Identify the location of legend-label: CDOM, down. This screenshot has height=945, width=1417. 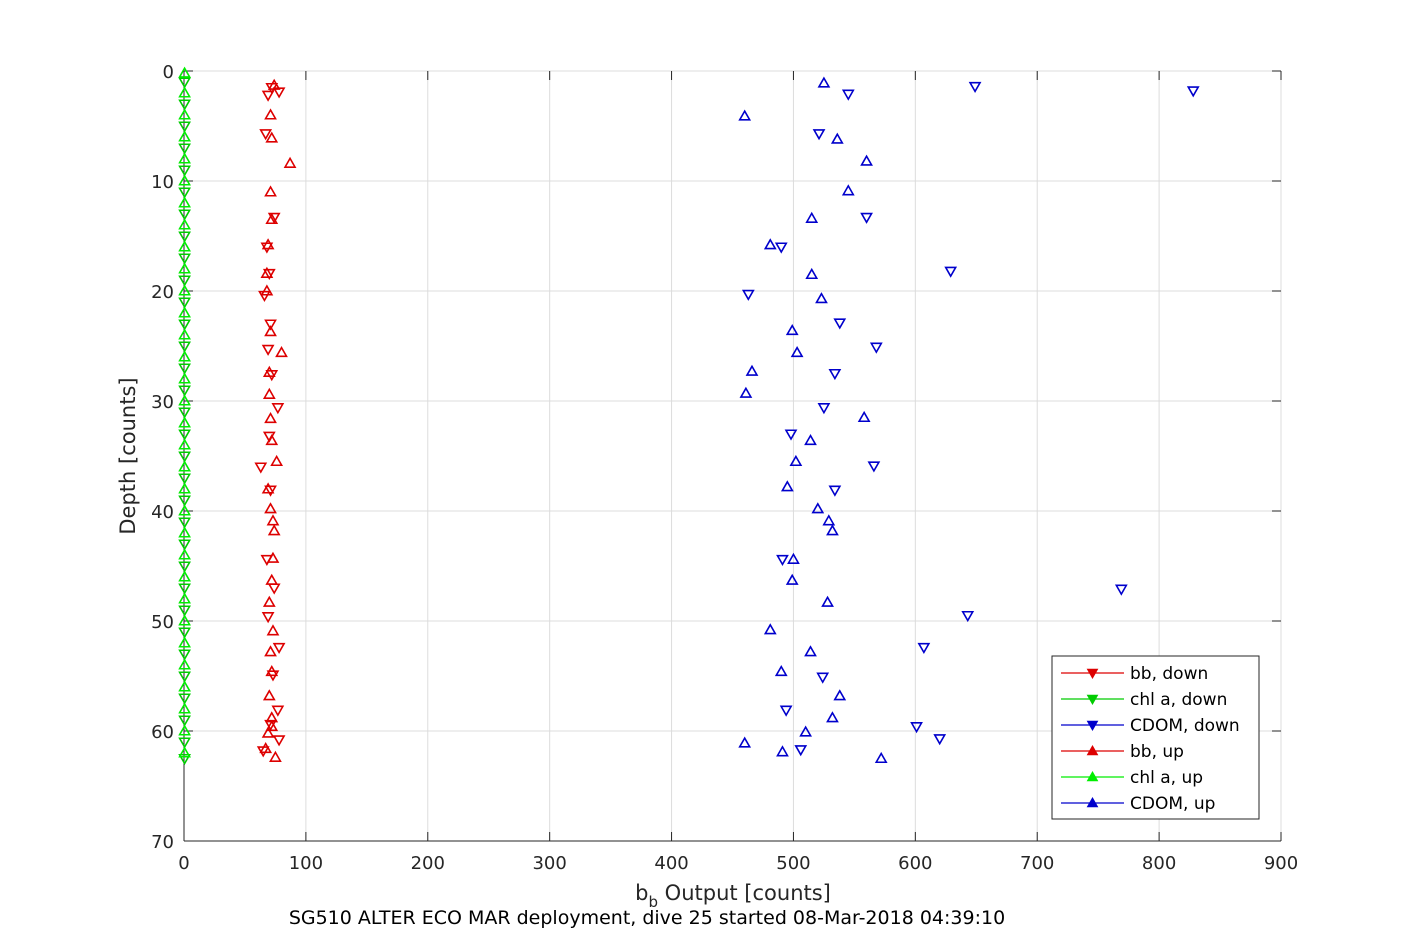
(1185, 726).